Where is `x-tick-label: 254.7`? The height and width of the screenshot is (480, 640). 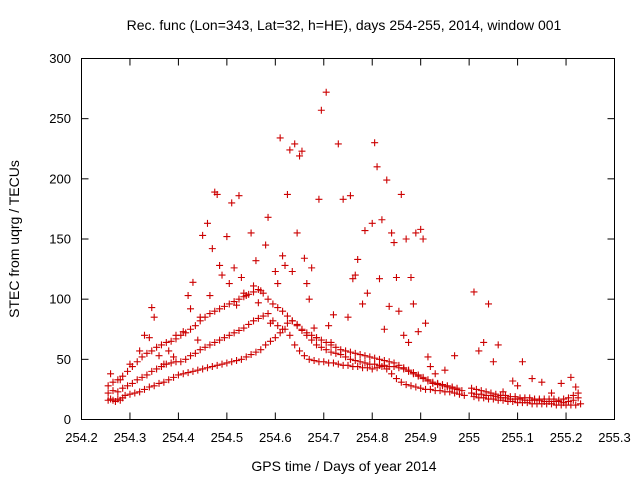 x-tick-label: 254.7 is located at coordinates (323, 437).